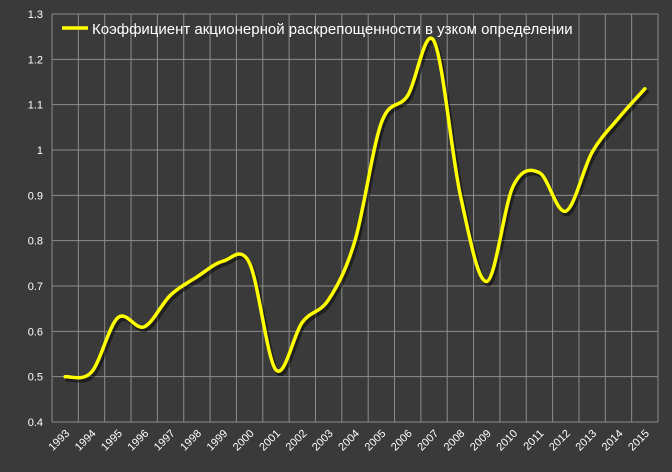 The width and height of the screenshot is (672, 472). I want to click on x-tick-label: 2009, so click(481, 441).